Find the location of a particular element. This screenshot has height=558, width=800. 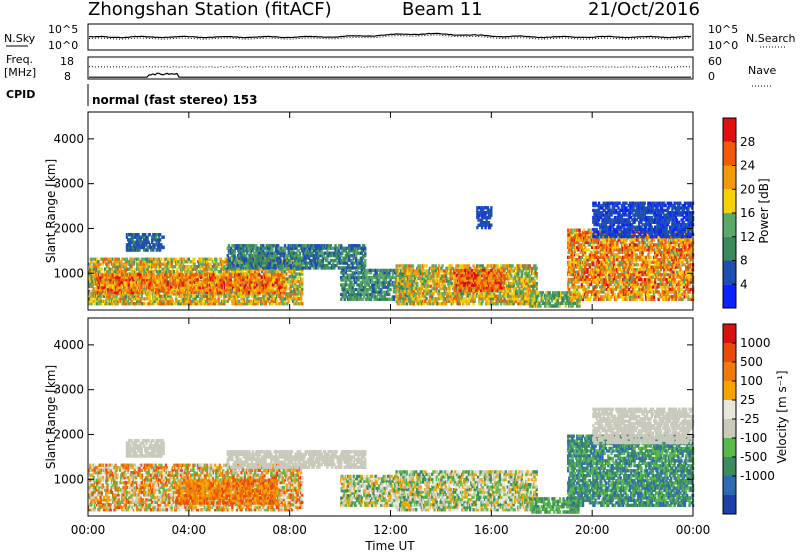

nsearch-tick-top: 10^5 is located at coordinates (723, 29).